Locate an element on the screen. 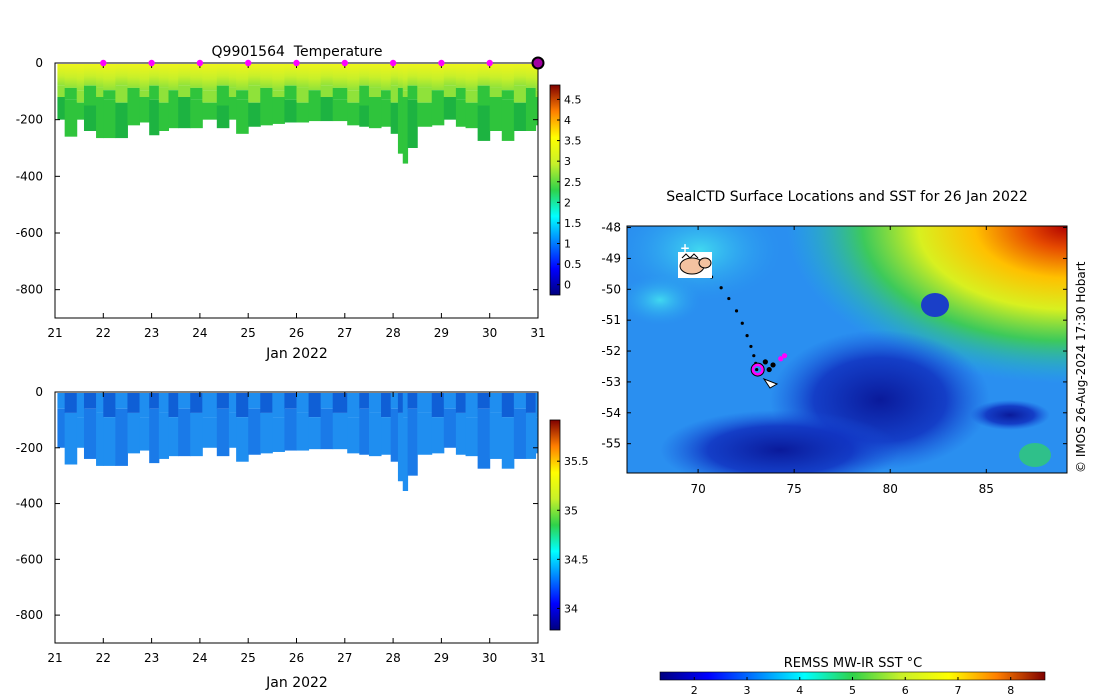 This screenshot has height=700, width=1100. x-tick-label: 27 is located at coordinates (344, 658).